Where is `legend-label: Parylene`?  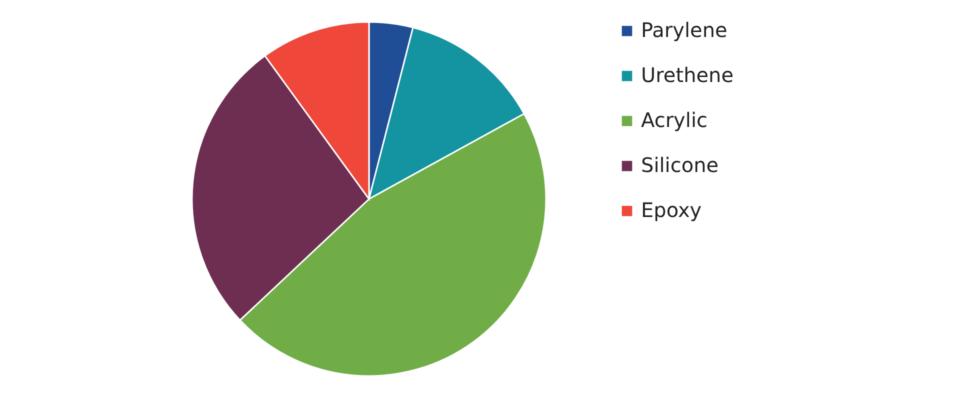
legend-label: Parylene is located at coordinates (684, 30).